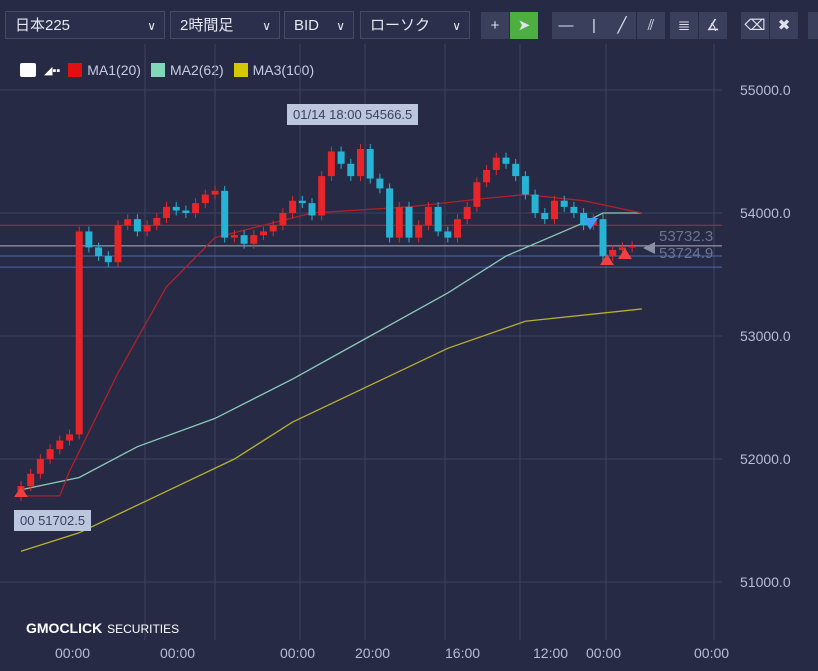  I want to click on chart-legend: ◢▪▪ MA1(20) MA2(62) MA3(100), so click(172, 70).